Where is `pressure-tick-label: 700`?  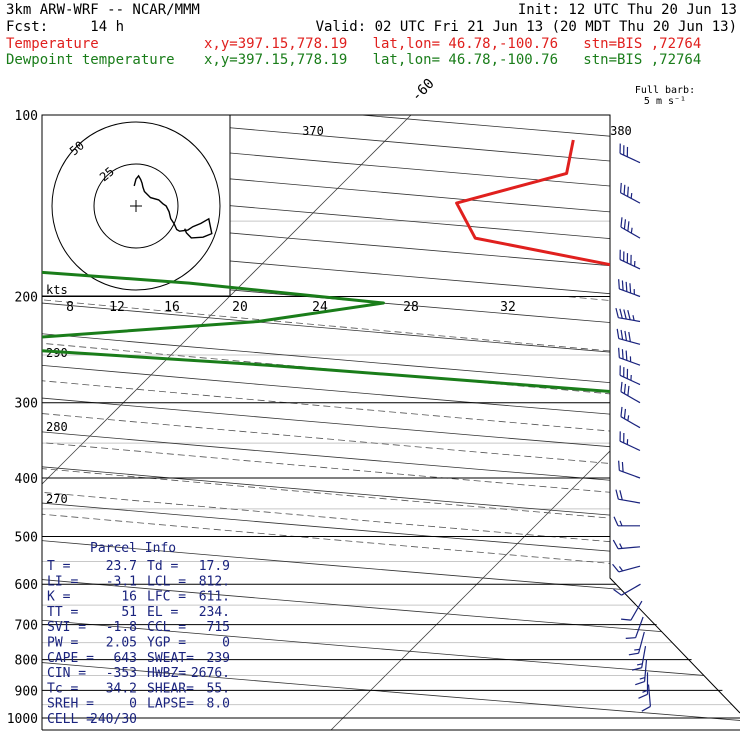
pressure-tick-label: 700 is located at coordinates (26, 626).